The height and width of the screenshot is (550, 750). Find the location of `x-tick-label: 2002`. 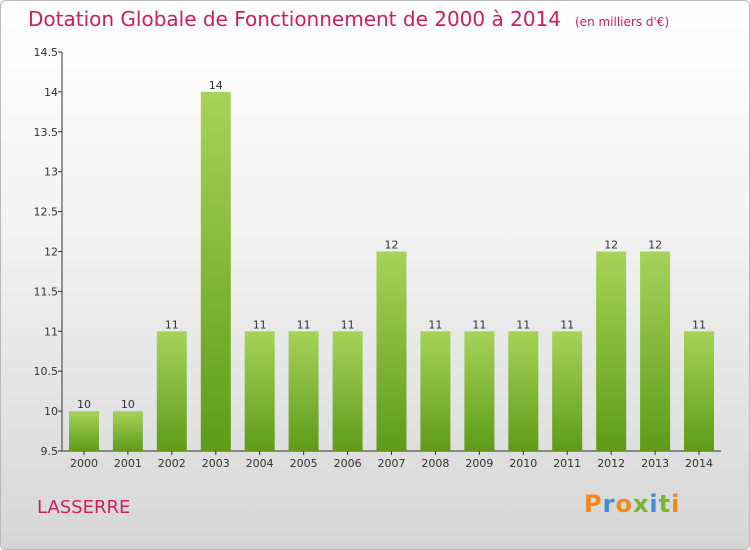

x-tick-label: 2002 is located at coordinates (172, 463).